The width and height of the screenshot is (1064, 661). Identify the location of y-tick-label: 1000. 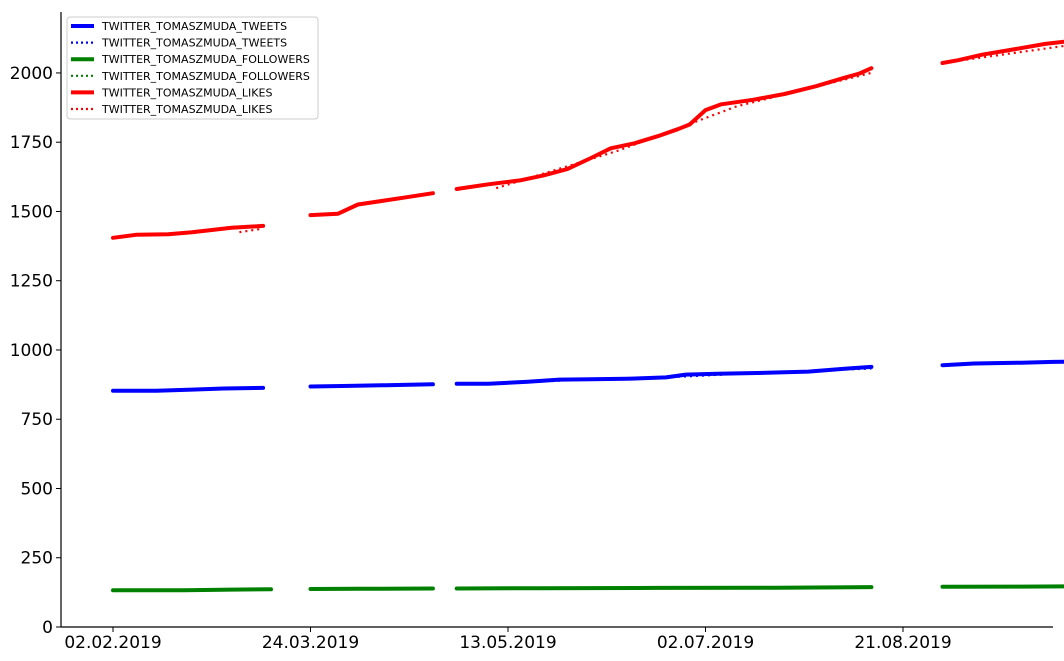
(31, 351).